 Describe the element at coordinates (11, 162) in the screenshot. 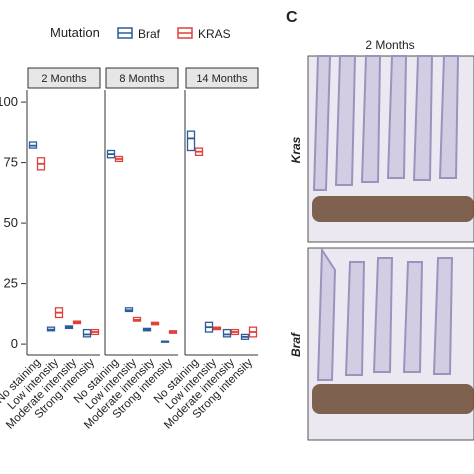

I see `y-tick-label: 75` at that location.